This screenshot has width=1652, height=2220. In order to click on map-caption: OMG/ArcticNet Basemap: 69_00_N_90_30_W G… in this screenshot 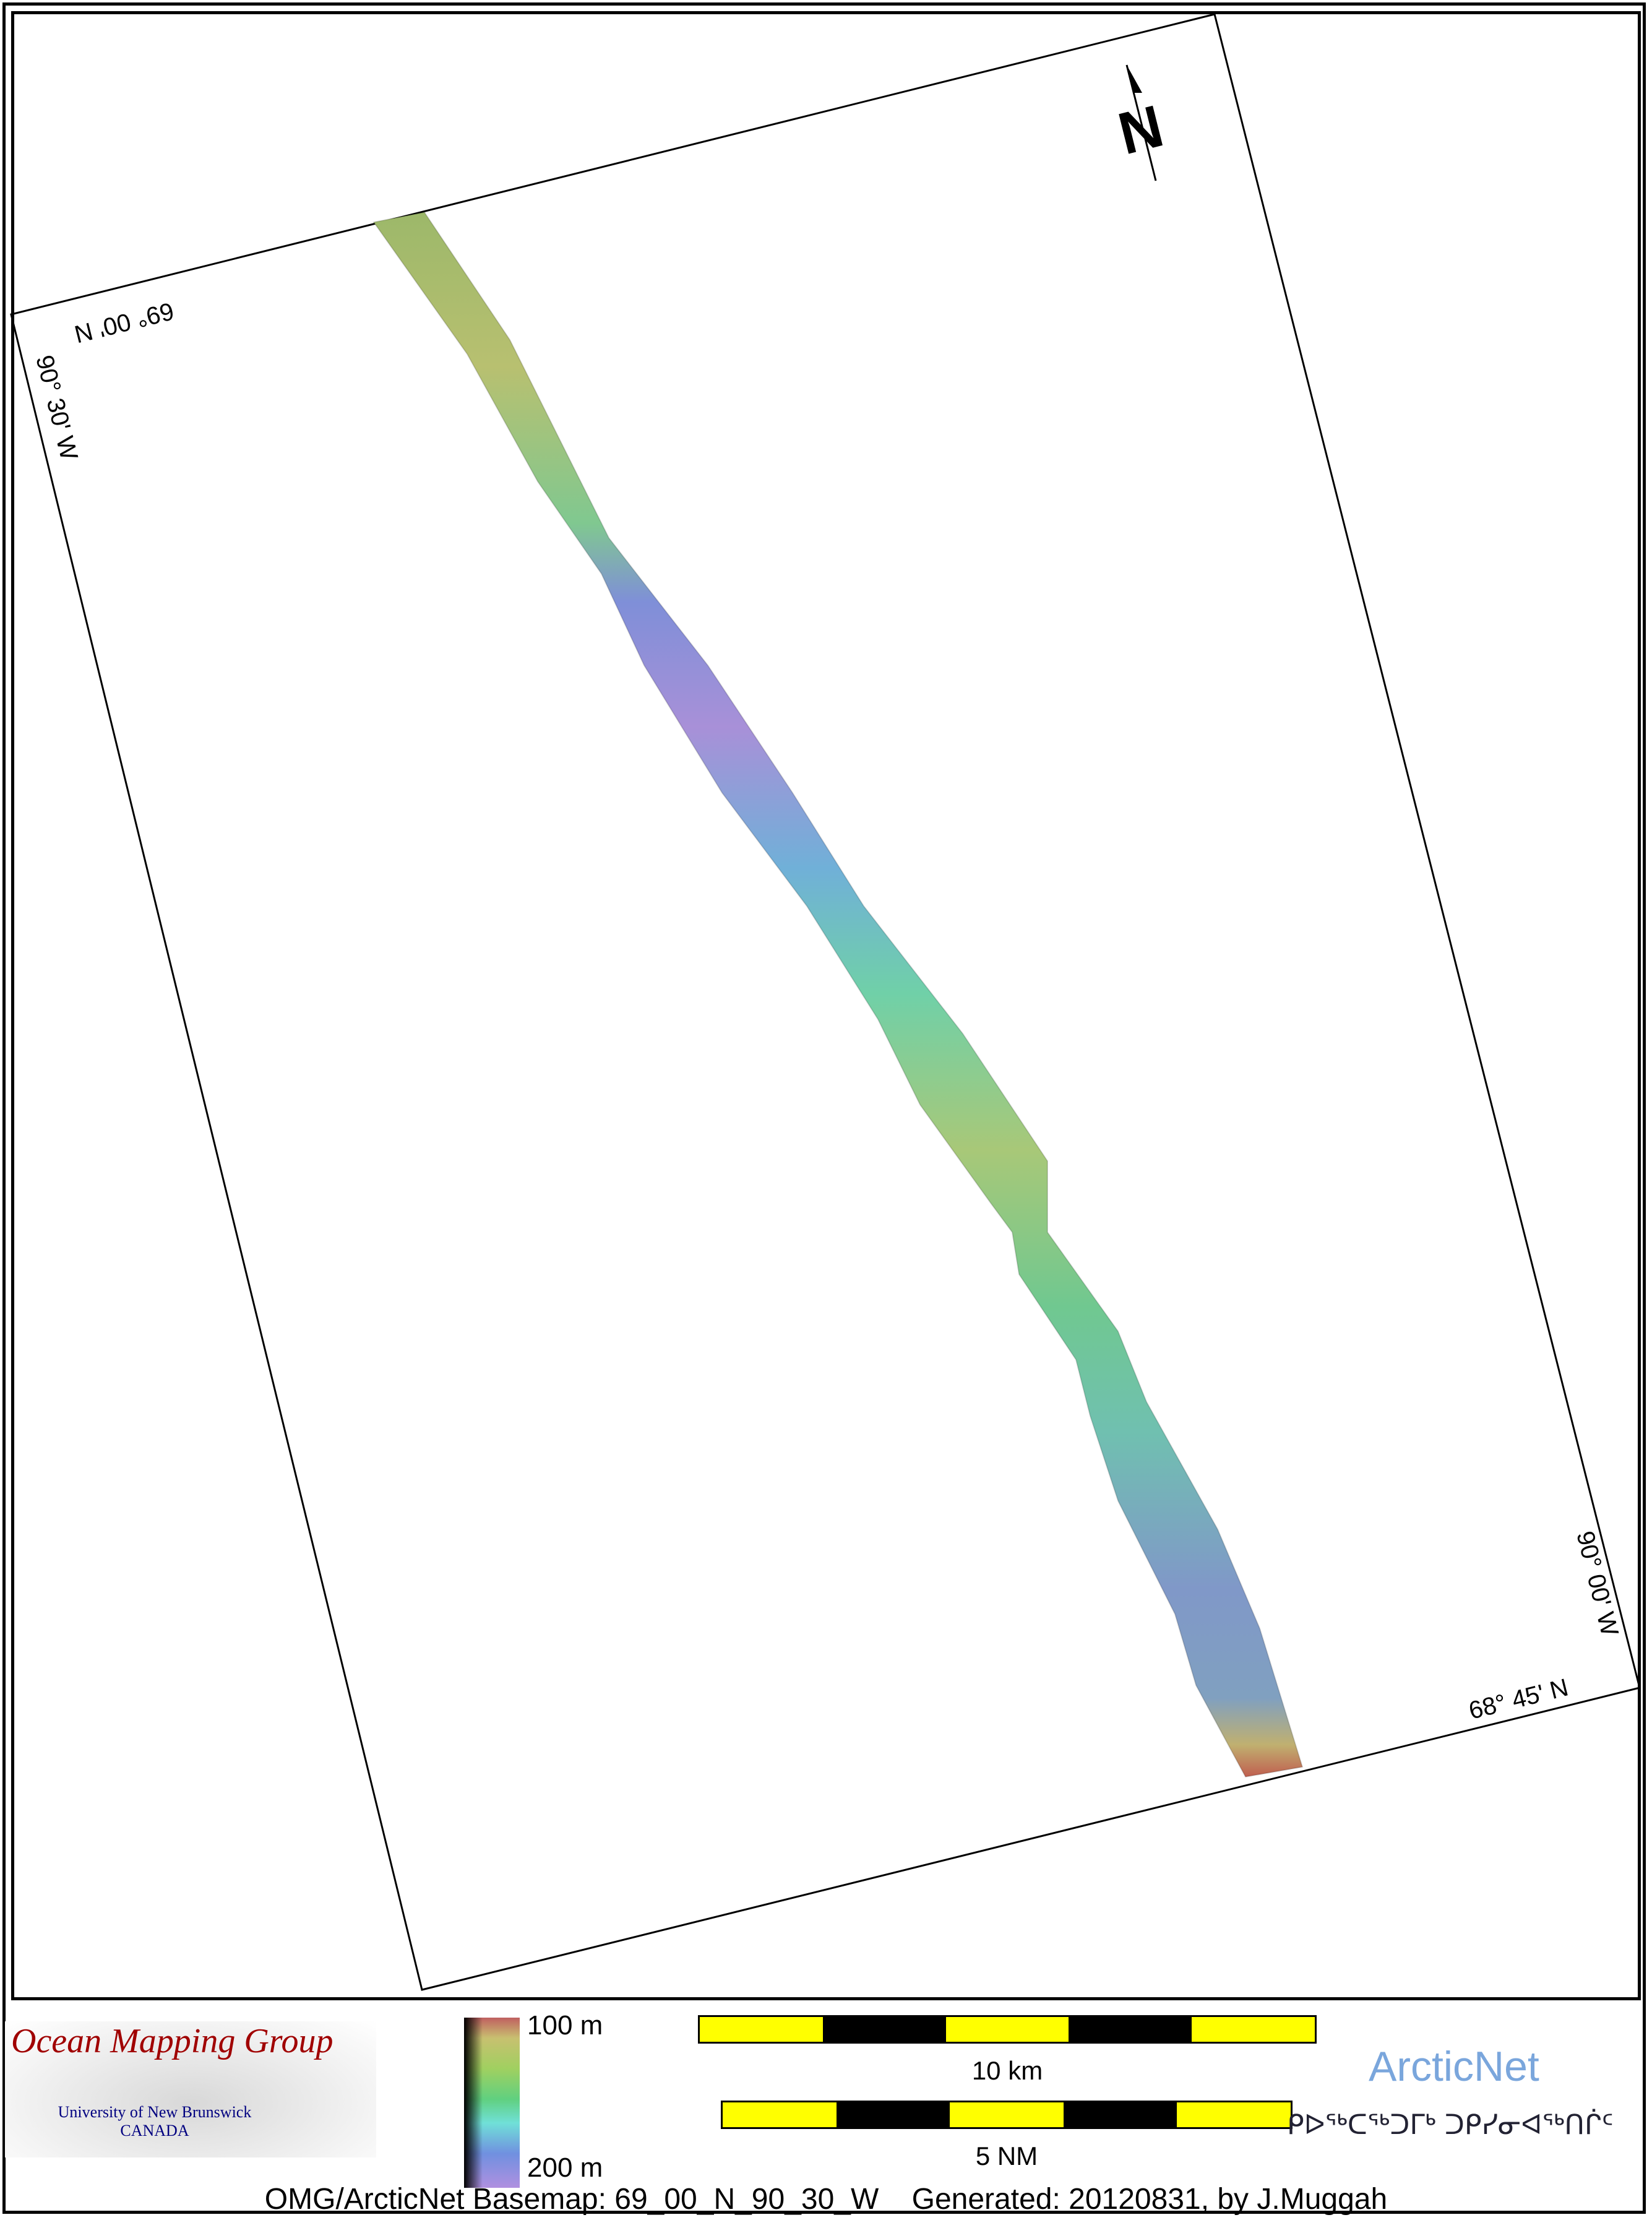, I will do `click(826, 2199)`.